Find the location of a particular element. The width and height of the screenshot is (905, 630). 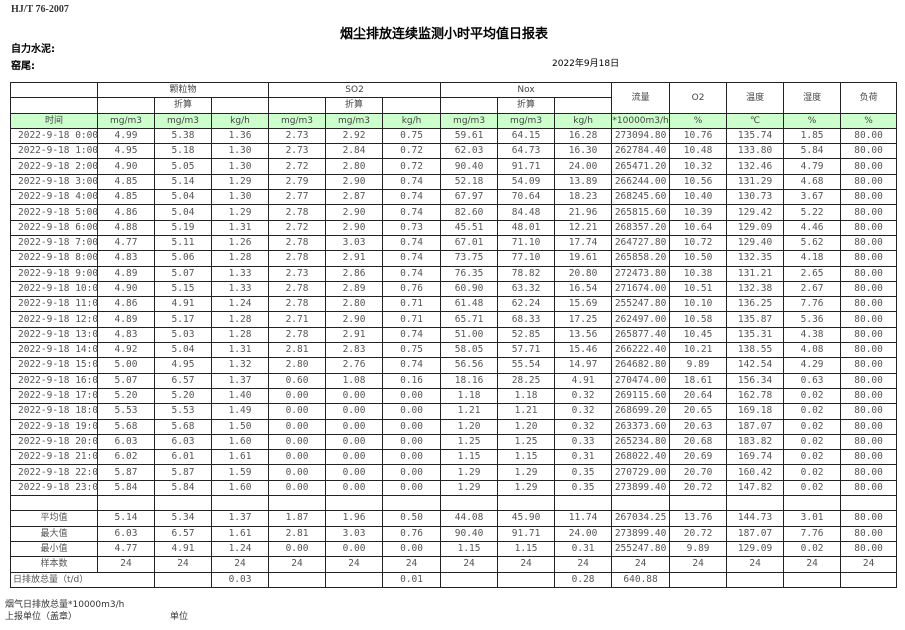

value-cell: 16.30 is located at coordinates (583, 151).